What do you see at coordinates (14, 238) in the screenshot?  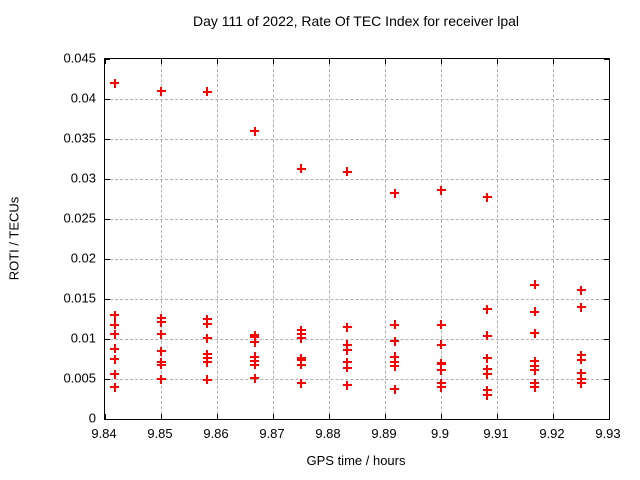 I see `y-axis-label: ROTI / TECUs` at bounding box center [14, 238].